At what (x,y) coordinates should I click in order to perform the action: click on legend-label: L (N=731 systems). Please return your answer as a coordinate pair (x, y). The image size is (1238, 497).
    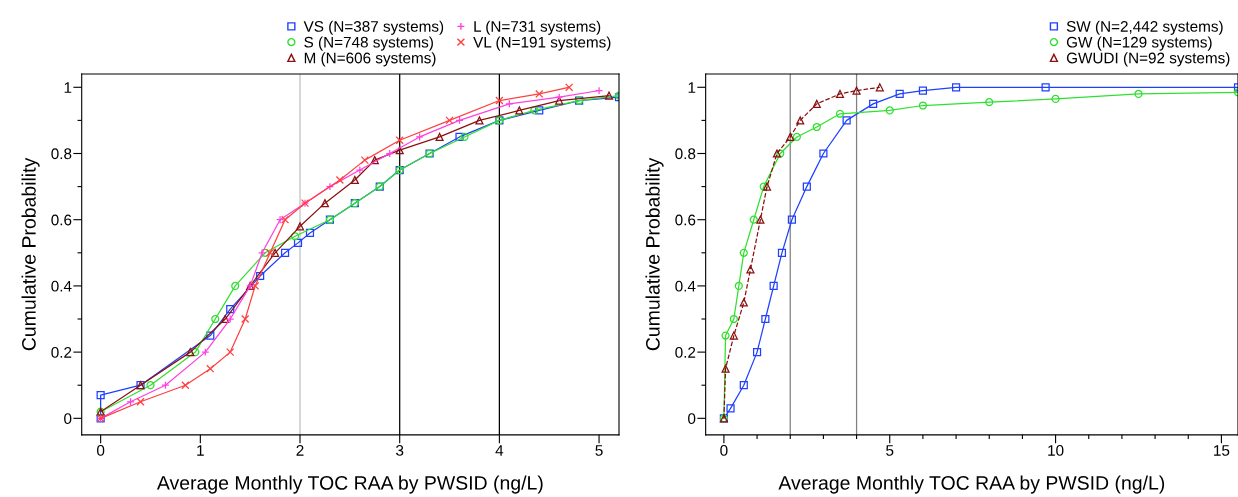
    Looking at the image, I should click on (537, 27).